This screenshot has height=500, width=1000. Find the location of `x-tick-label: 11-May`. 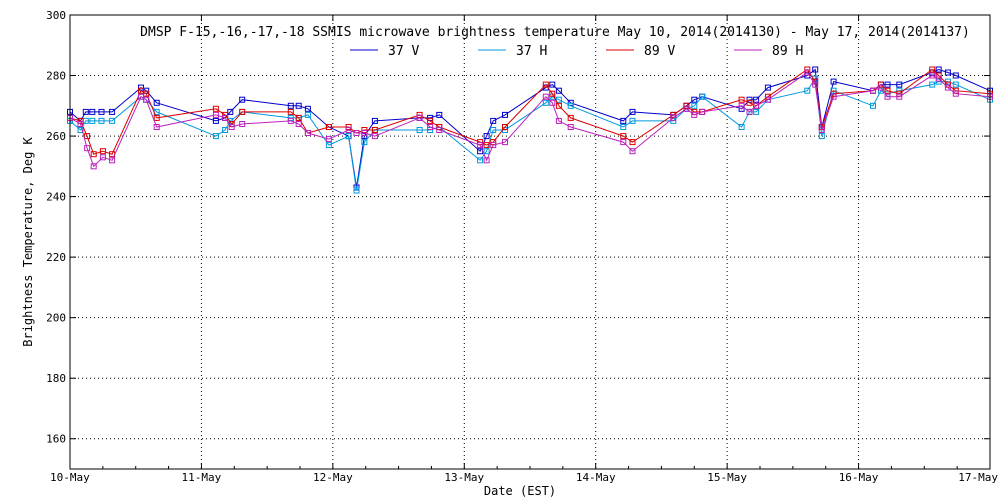

x-tick-label: 11-May is located at coordinates (202, 477).